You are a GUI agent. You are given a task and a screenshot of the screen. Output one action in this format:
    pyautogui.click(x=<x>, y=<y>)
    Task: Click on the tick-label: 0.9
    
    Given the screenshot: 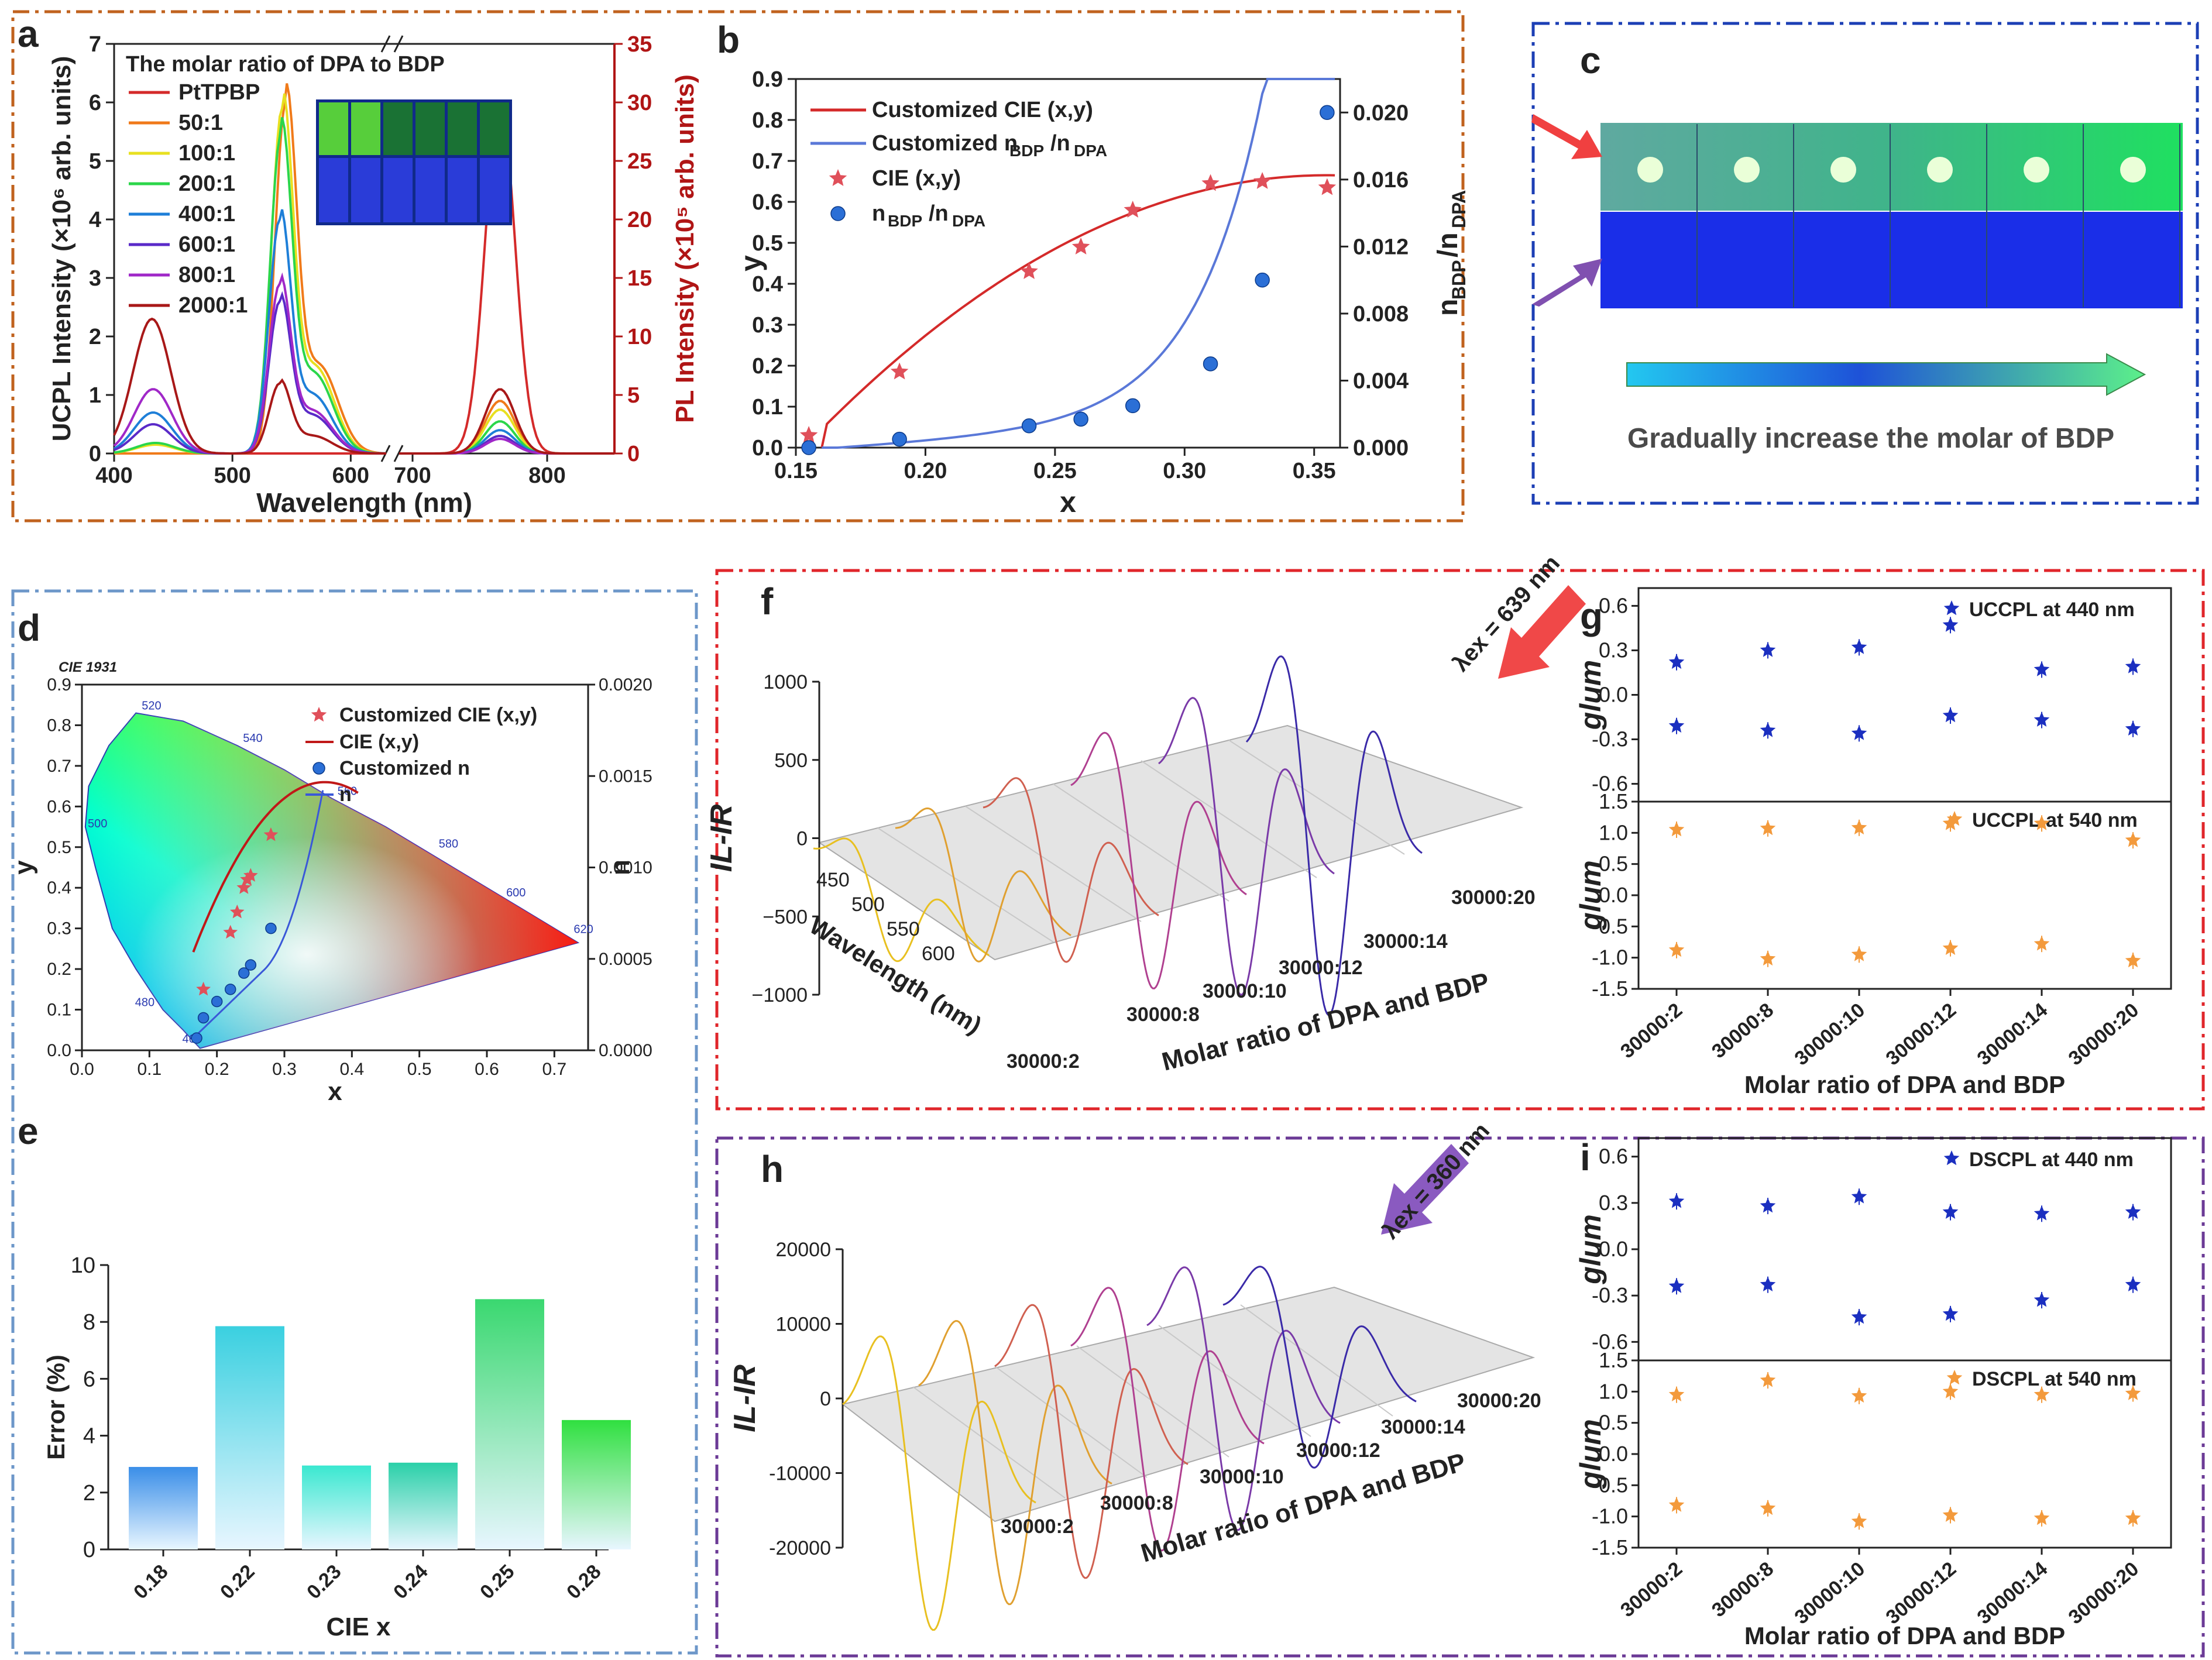 What is the action you would take?
    pyautogui.click(x=767, y=79)
    